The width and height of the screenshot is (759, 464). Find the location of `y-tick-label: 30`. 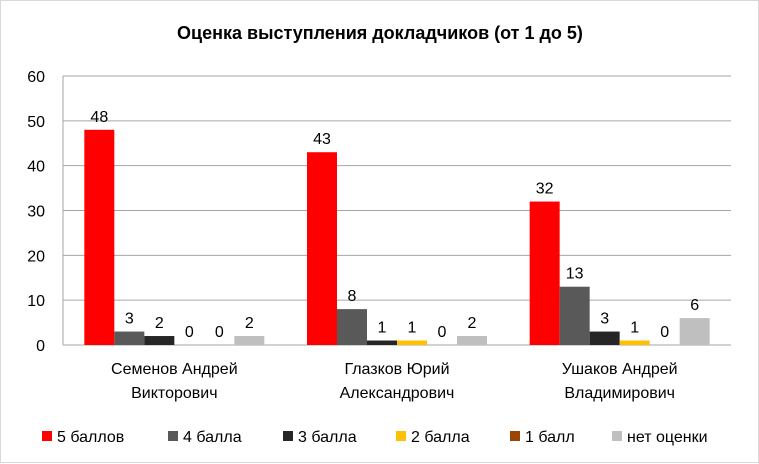

y-tick-label: 30 is located at coordinates (36, 212).